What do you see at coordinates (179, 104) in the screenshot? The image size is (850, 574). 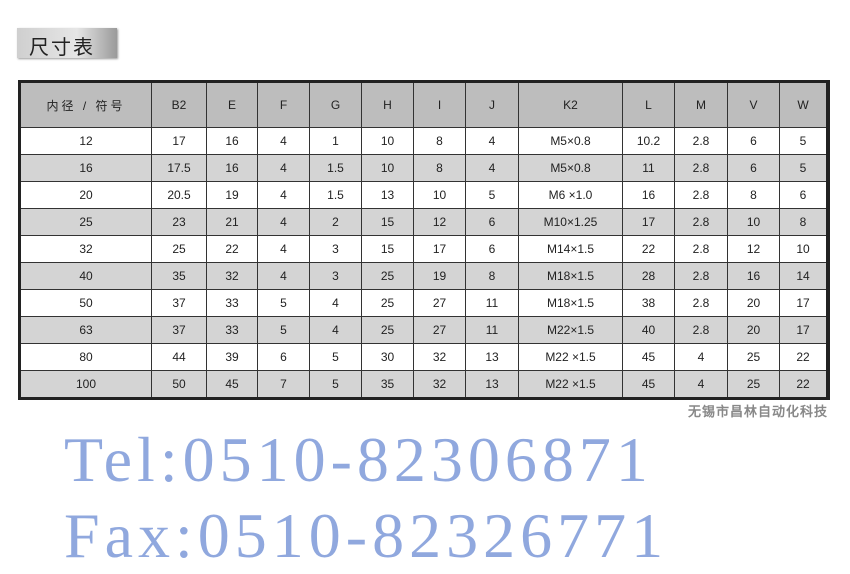 I see `column-header: B2` at bounding box center [179, 104].